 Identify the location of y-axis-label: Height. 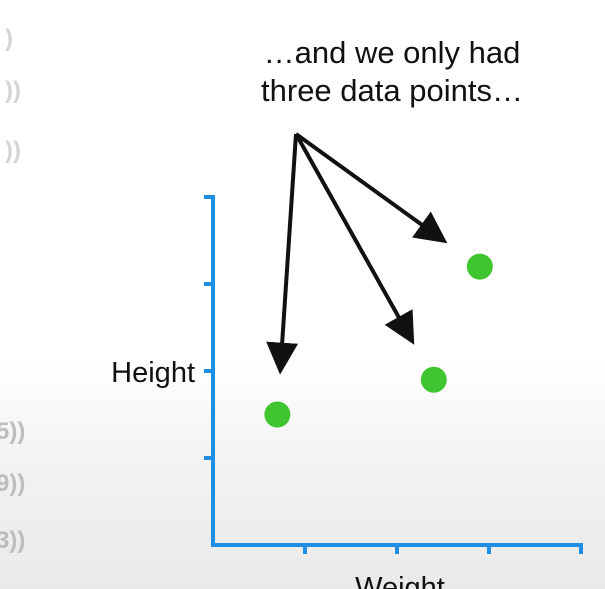
(153, 373).